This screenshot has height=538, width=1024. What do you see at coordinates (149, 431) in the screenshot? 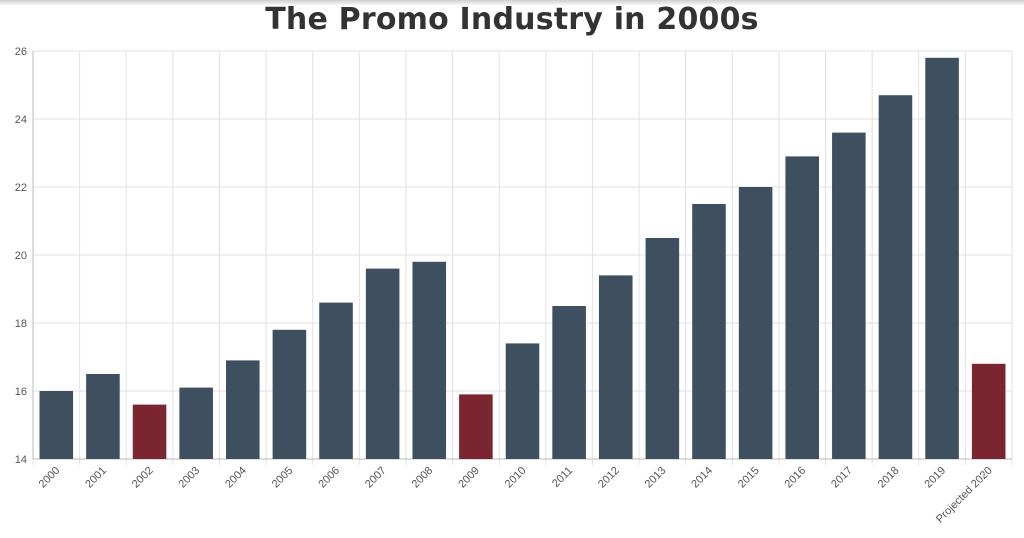
I see `bar-2002` at bounding box center [149, 431].